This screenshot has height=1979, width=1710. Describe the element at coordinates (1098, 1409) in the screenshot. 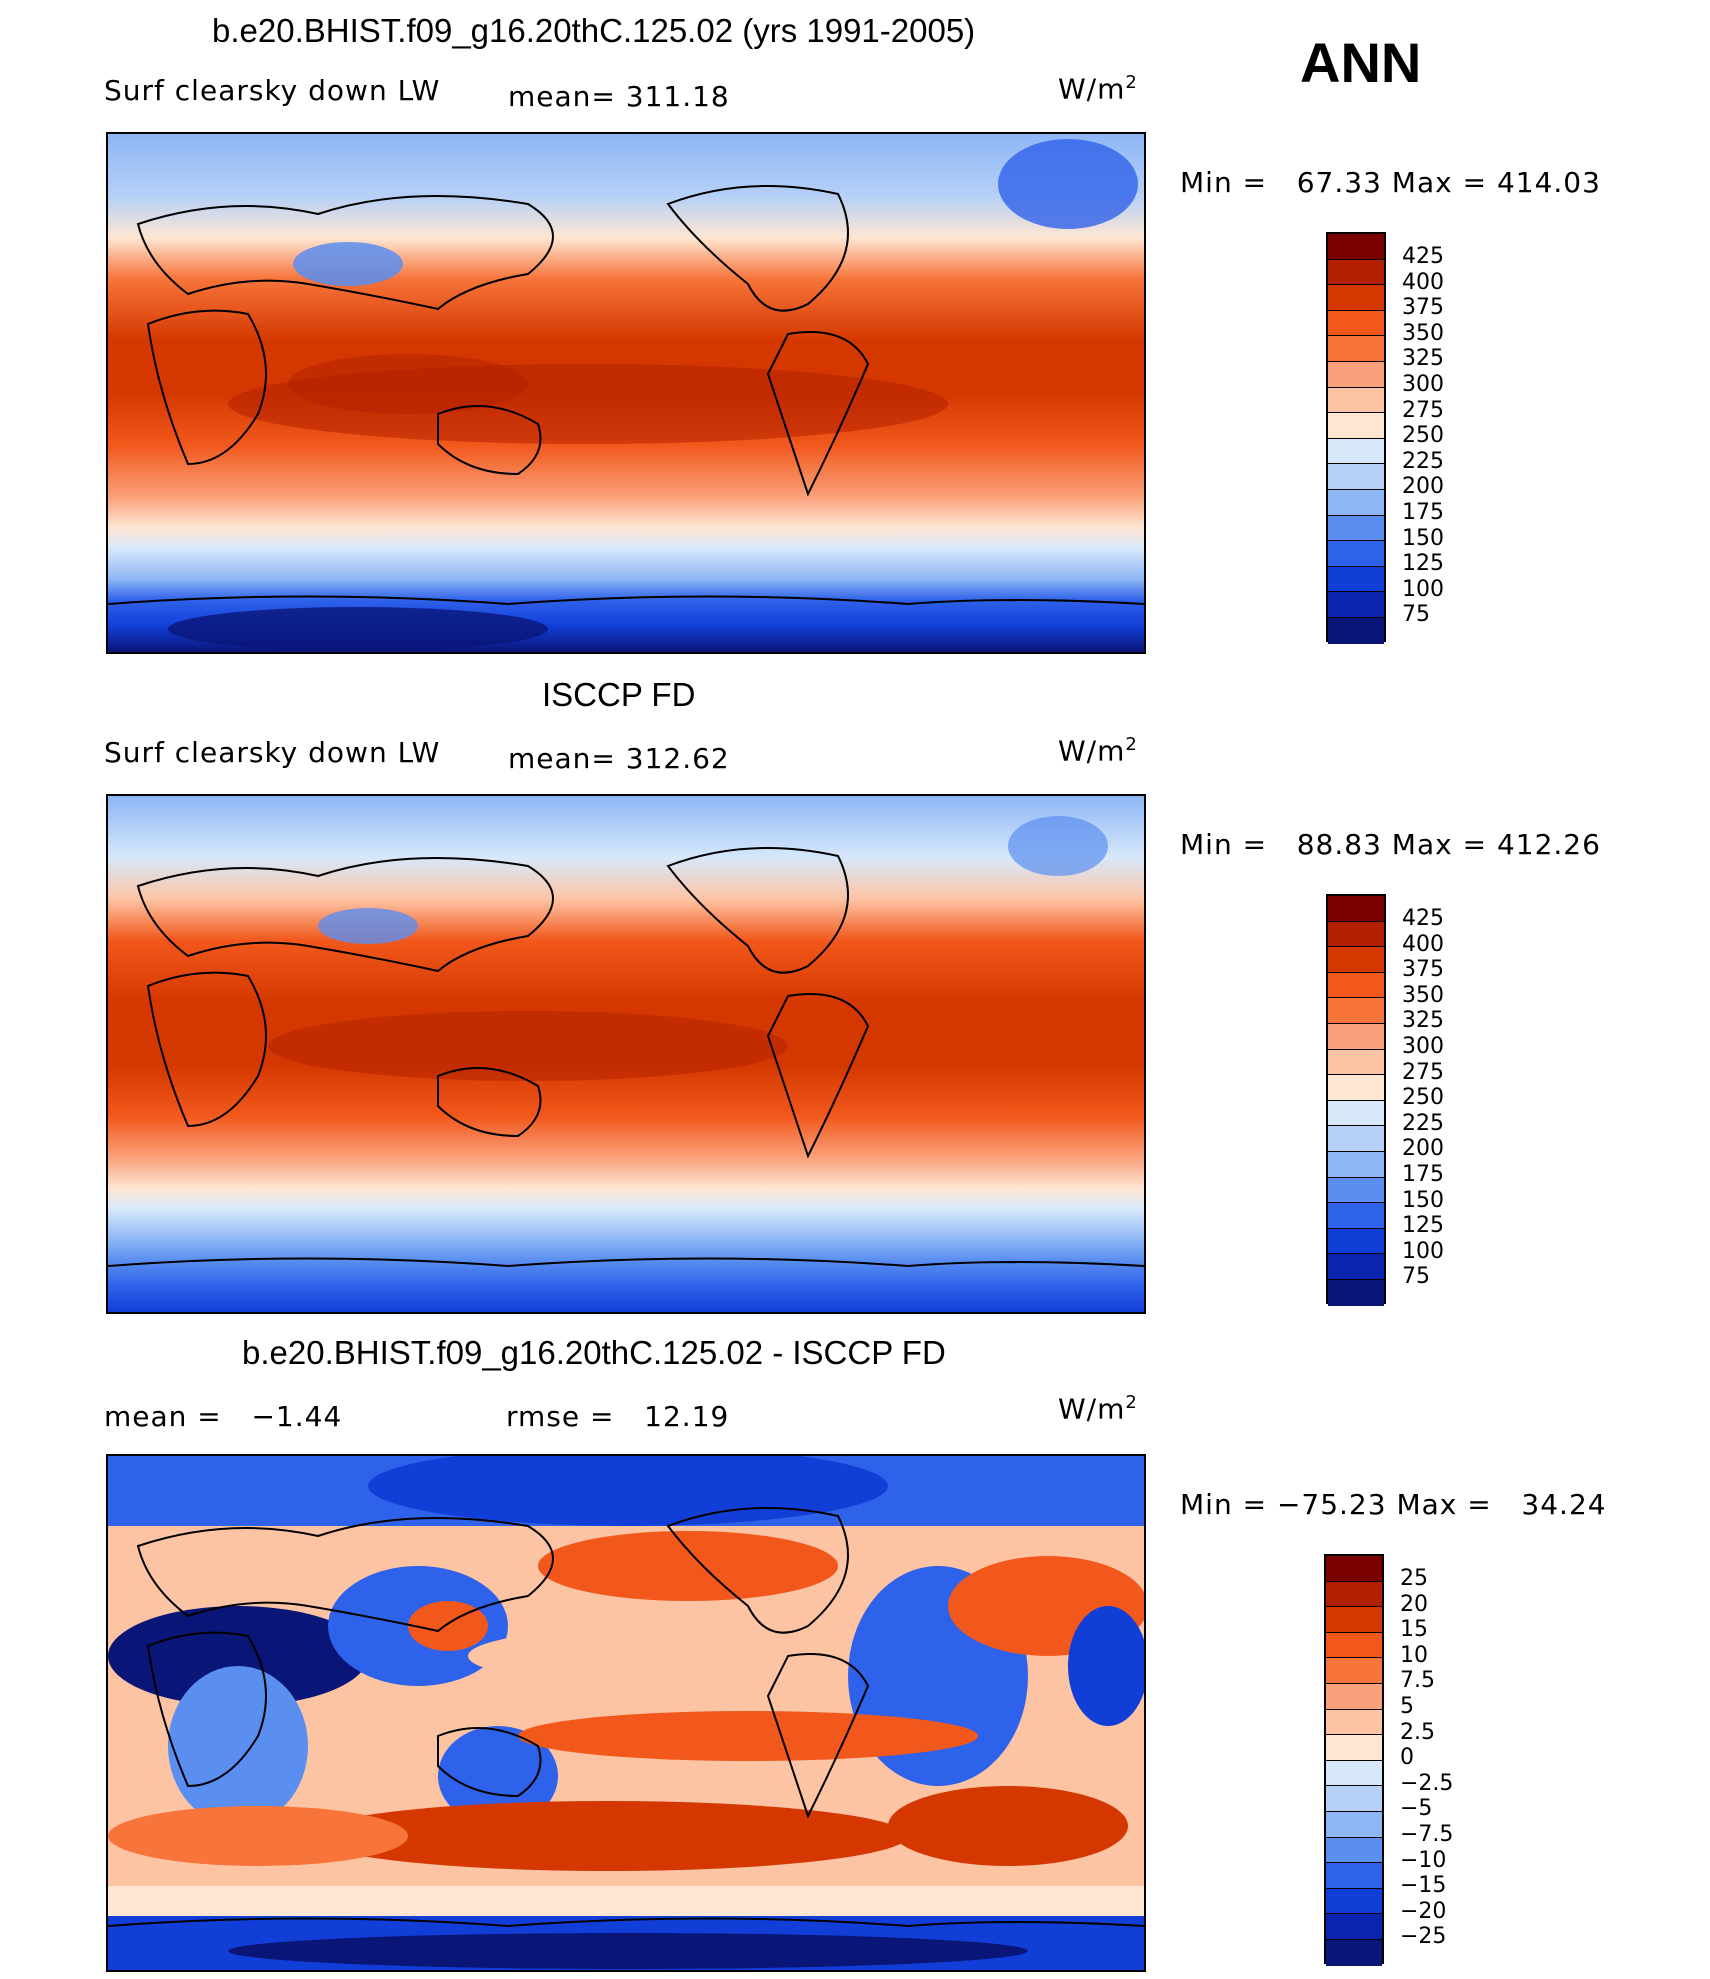

I see `panel-3-units: W/m2` at that location.